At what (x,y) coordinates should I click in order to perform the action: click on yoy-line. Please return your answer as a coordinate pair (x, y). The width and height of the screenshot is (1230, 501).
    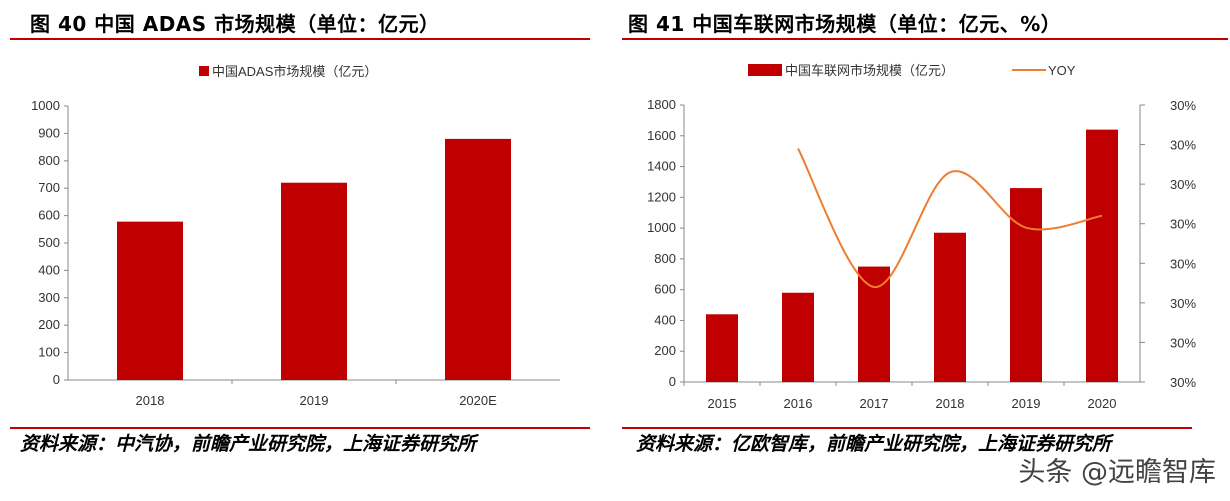
    Looking at the image, I should click on (950, 218).